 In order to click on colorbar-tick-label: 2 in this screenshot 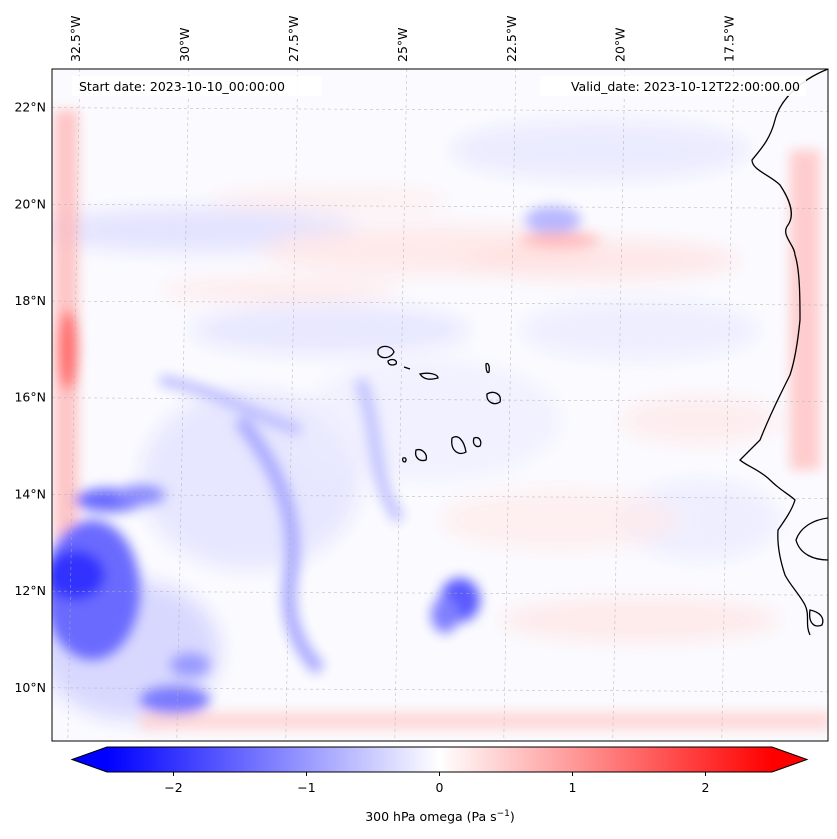, I will do `click(706, 787)`.